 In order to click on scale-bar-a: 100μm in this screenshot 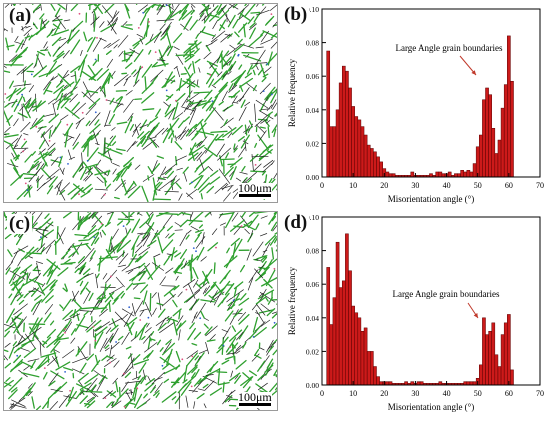, I will do `click(255, 191)`.